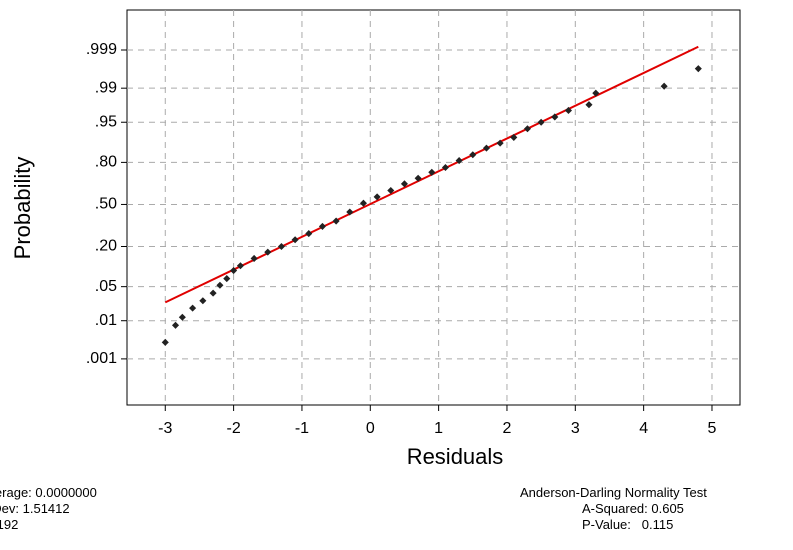 This screenshot has height=550, width=793. Describe the element at coordinates (643, 428) in the screenshot. I see `x-tick-label: 4` at that location.